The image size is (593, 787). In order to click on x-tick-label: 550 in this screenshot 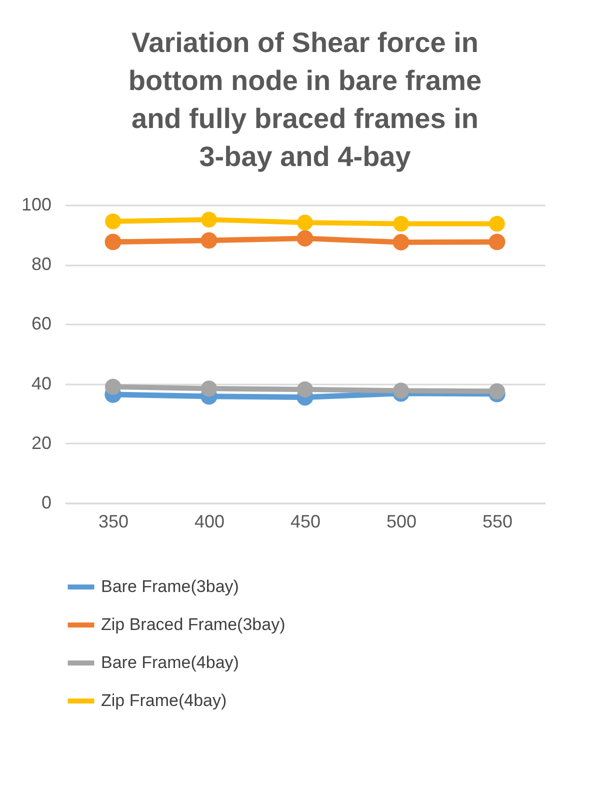, I will do `click(497, 522)`.